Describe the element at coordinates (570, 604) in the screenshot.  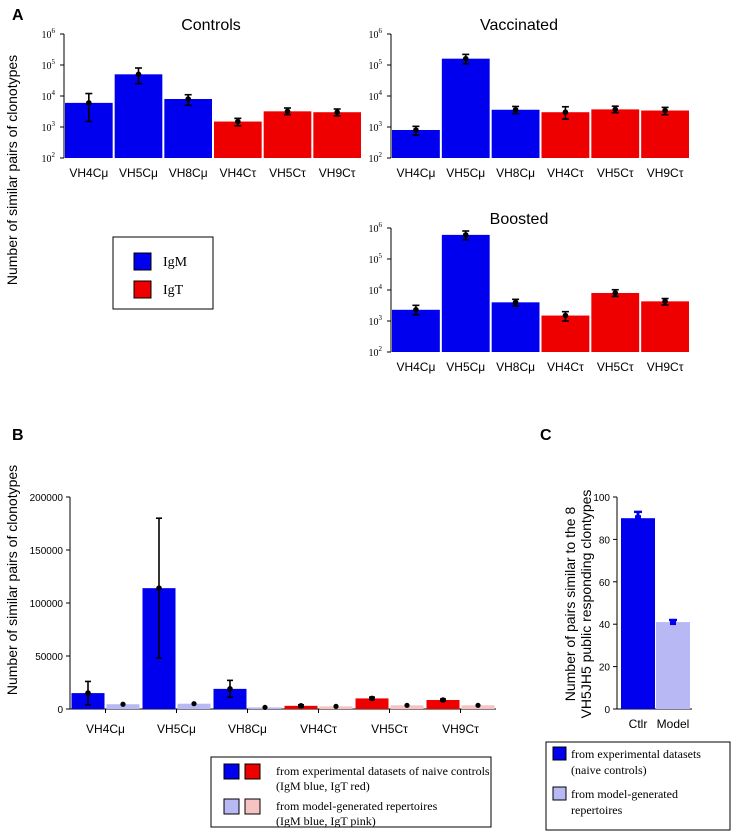
I see `y-axis-label-line1: Number of pairs similar to the 8` at that location.